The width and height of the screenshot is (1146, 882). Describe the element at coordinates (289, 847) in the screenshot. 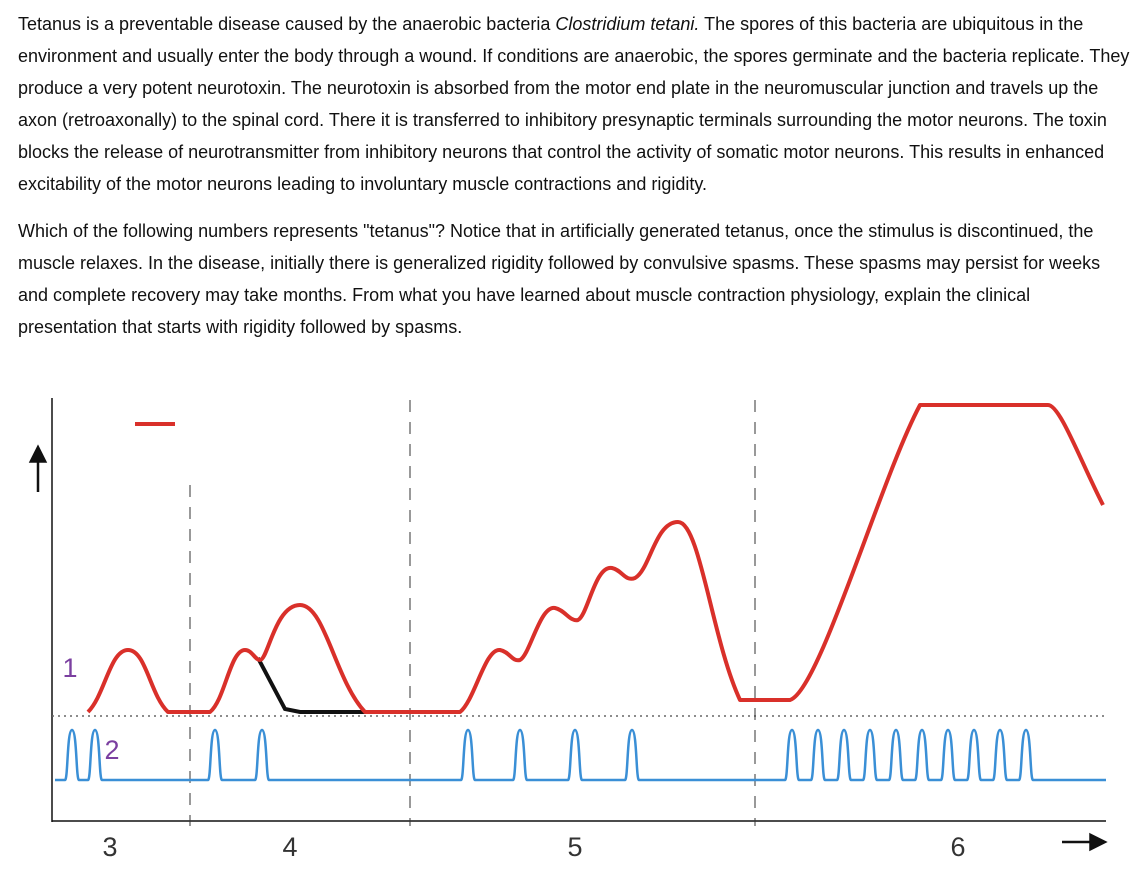

I see `label: 4` at that location.